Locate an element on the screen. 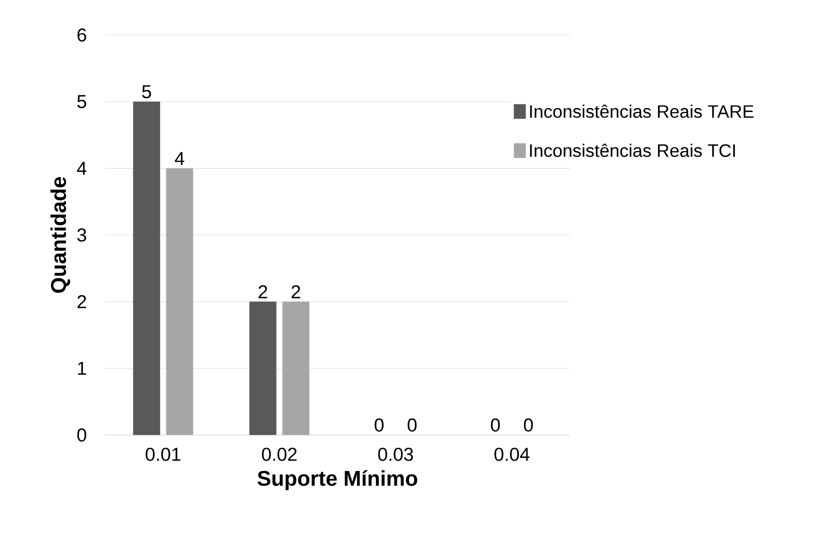 The height and width of the screenshot is (535, 838). y-tick-label: 3 is located at coordinates (81, 235).